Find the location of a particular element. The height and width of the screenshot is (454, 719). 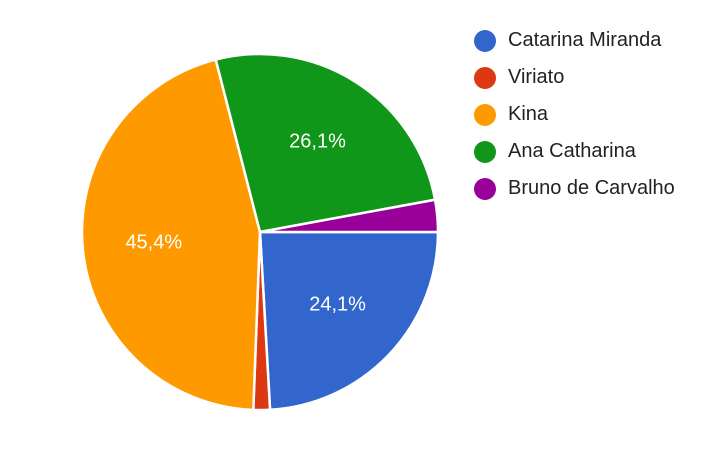

pie-slice-ana-catharina is located at coordinates (325, 143).